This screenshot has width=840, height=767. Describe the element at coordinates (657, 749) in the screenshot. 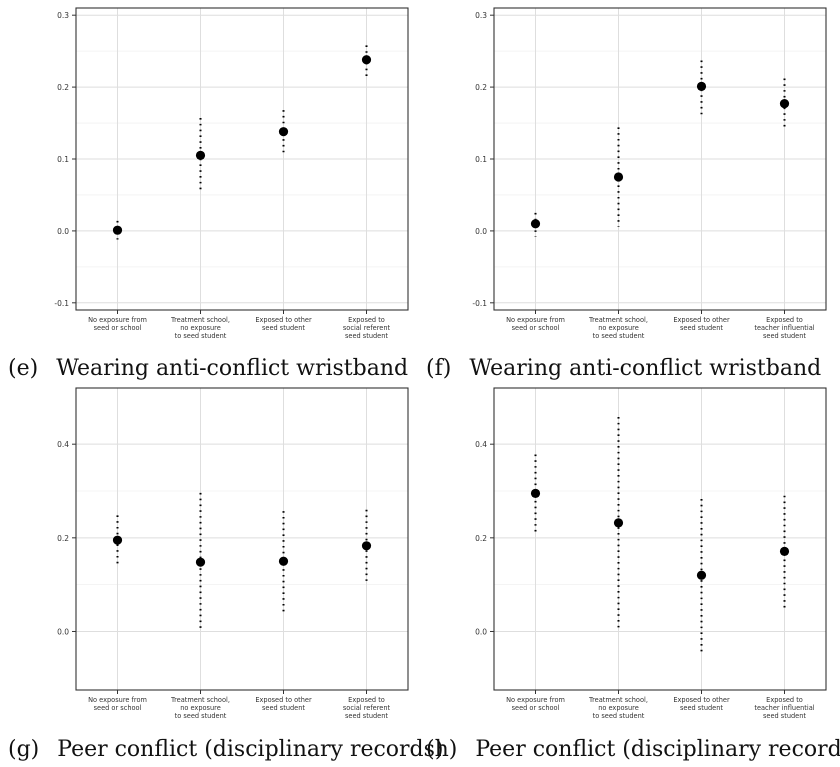

I see `caption-text-h: Peer conflict (disciplinary records)` at that location.